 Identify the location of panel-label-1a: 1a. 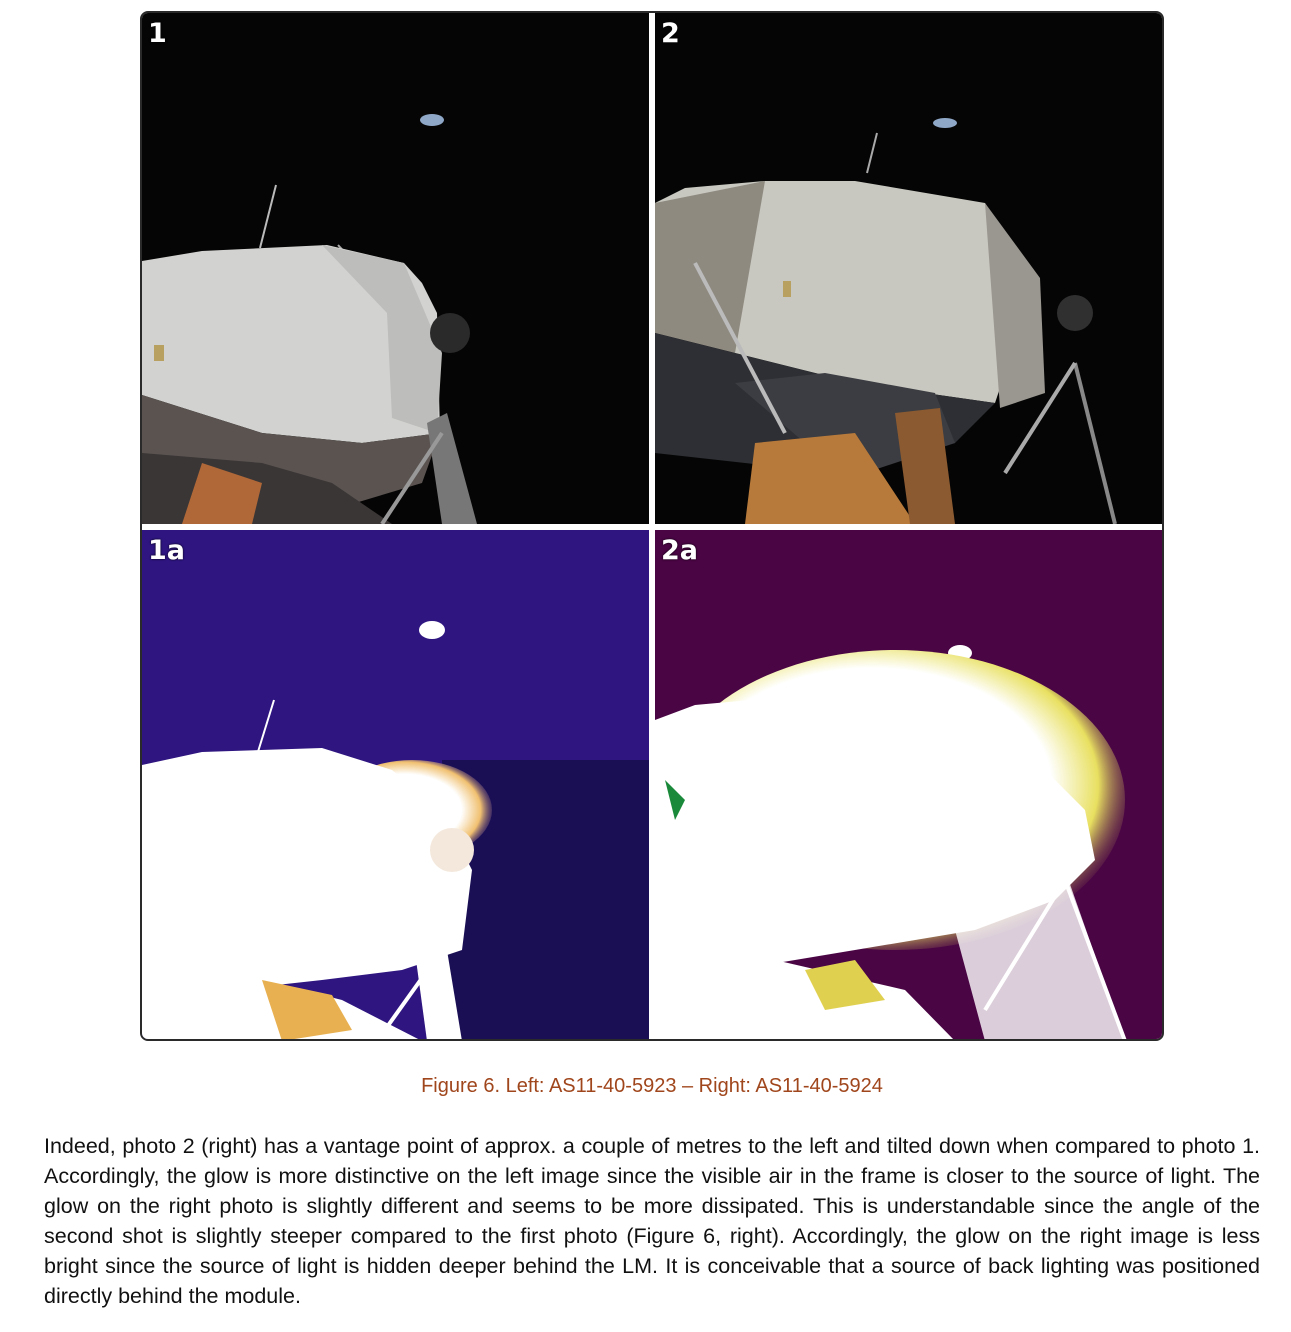
(167, 550).